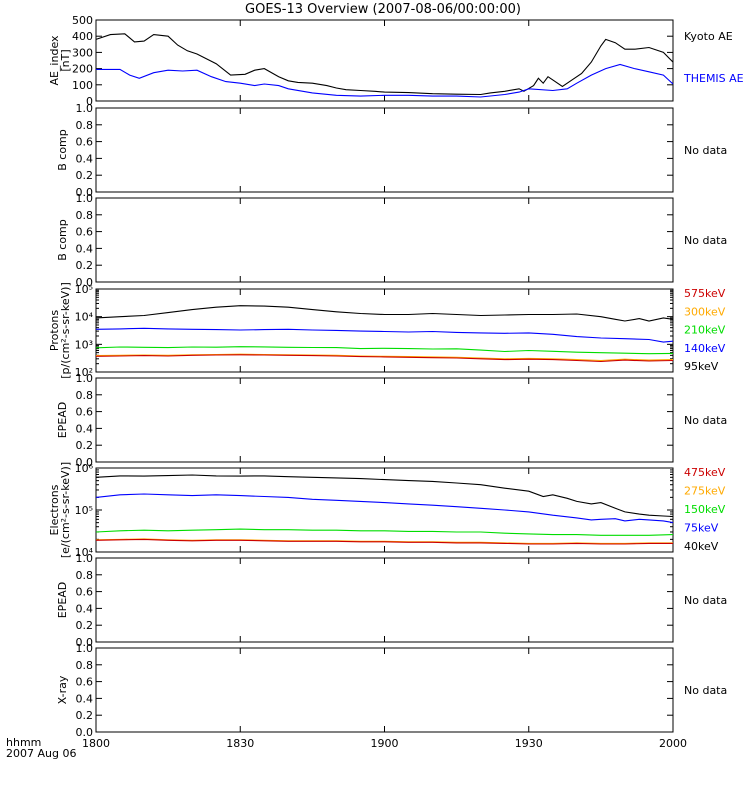 The image size is (750, 800). I want to click on panel-3: 0.0 0.2 0.4 0.6 0.8 1.0 B comp No data, so click(391, 240).